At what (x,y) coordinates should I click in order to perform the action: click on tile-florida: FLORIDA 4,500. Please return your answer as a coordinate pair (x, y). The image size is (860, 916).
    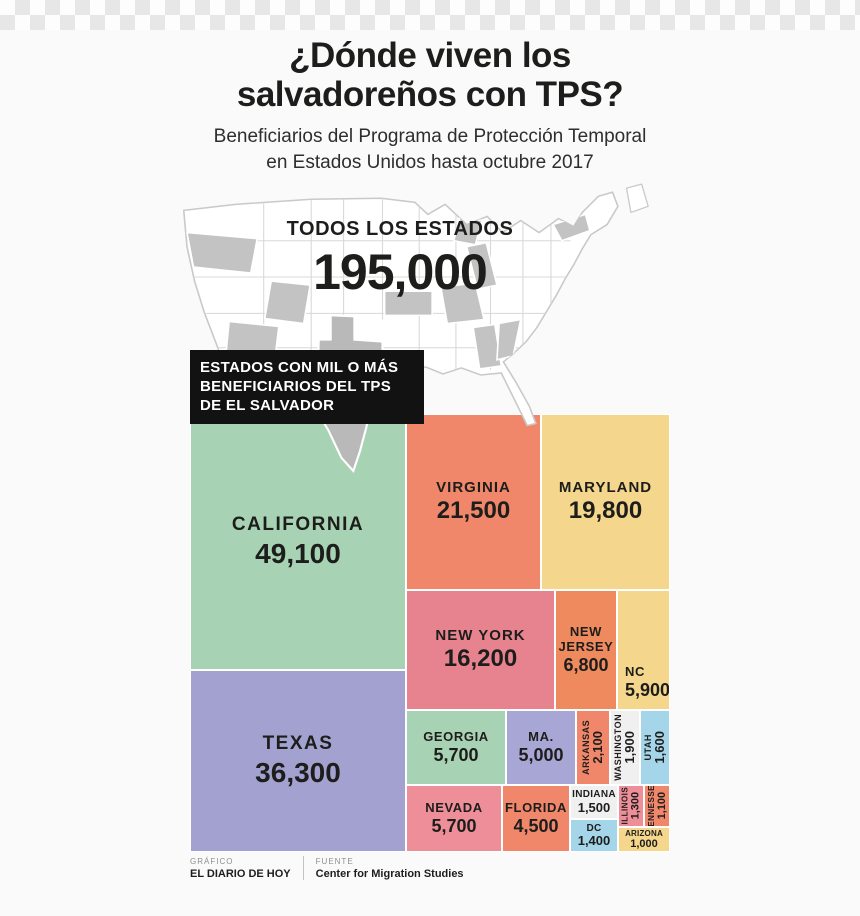
    Looking at the image, I should click on (536, 818).